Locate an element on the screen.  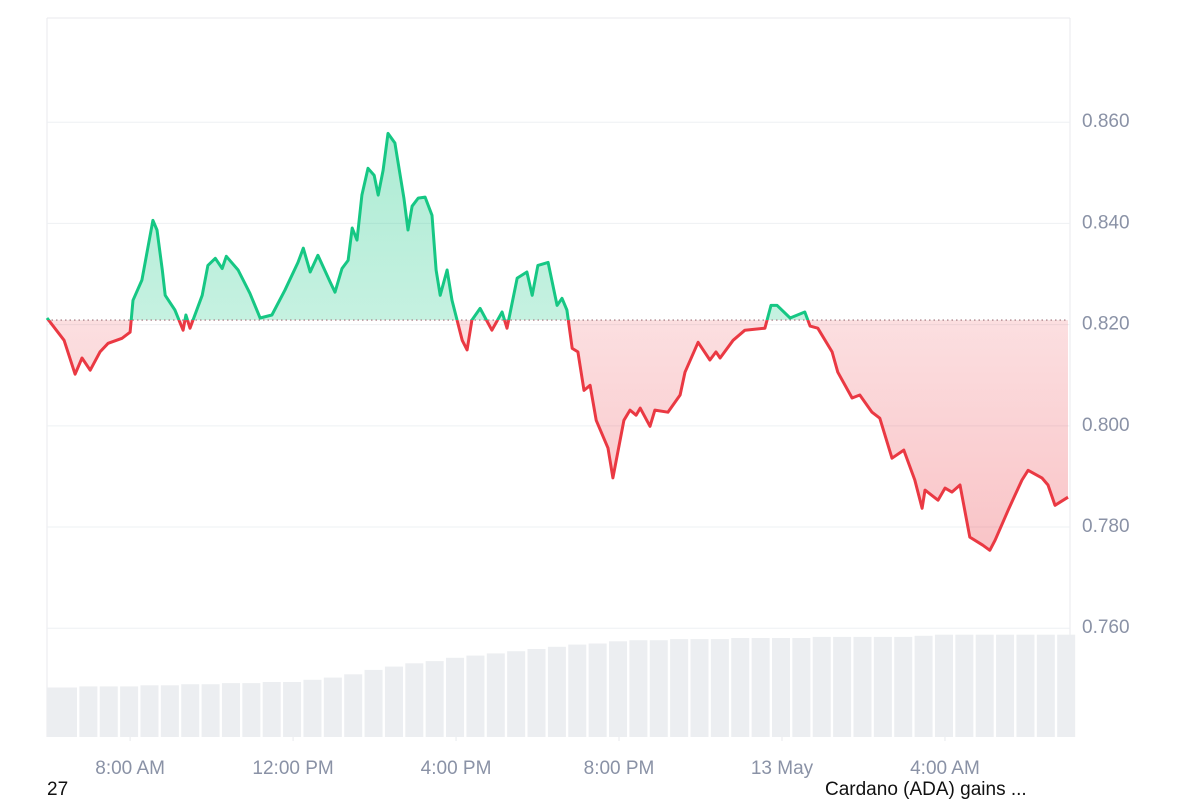
footer-left: 27 is located at coordinates (57, 789).